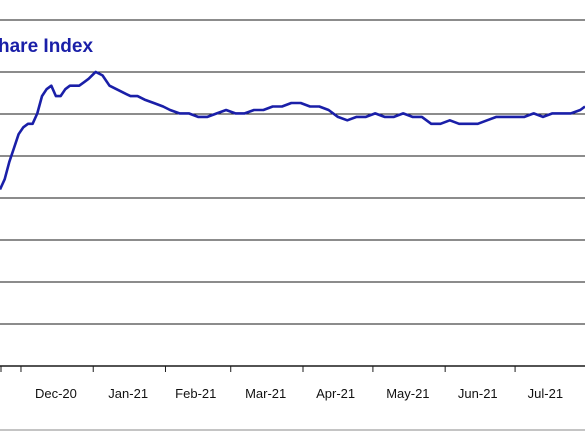 The image size is (585, 432). I want to click on x-tick-label: Jul-21, so click(545, 393).